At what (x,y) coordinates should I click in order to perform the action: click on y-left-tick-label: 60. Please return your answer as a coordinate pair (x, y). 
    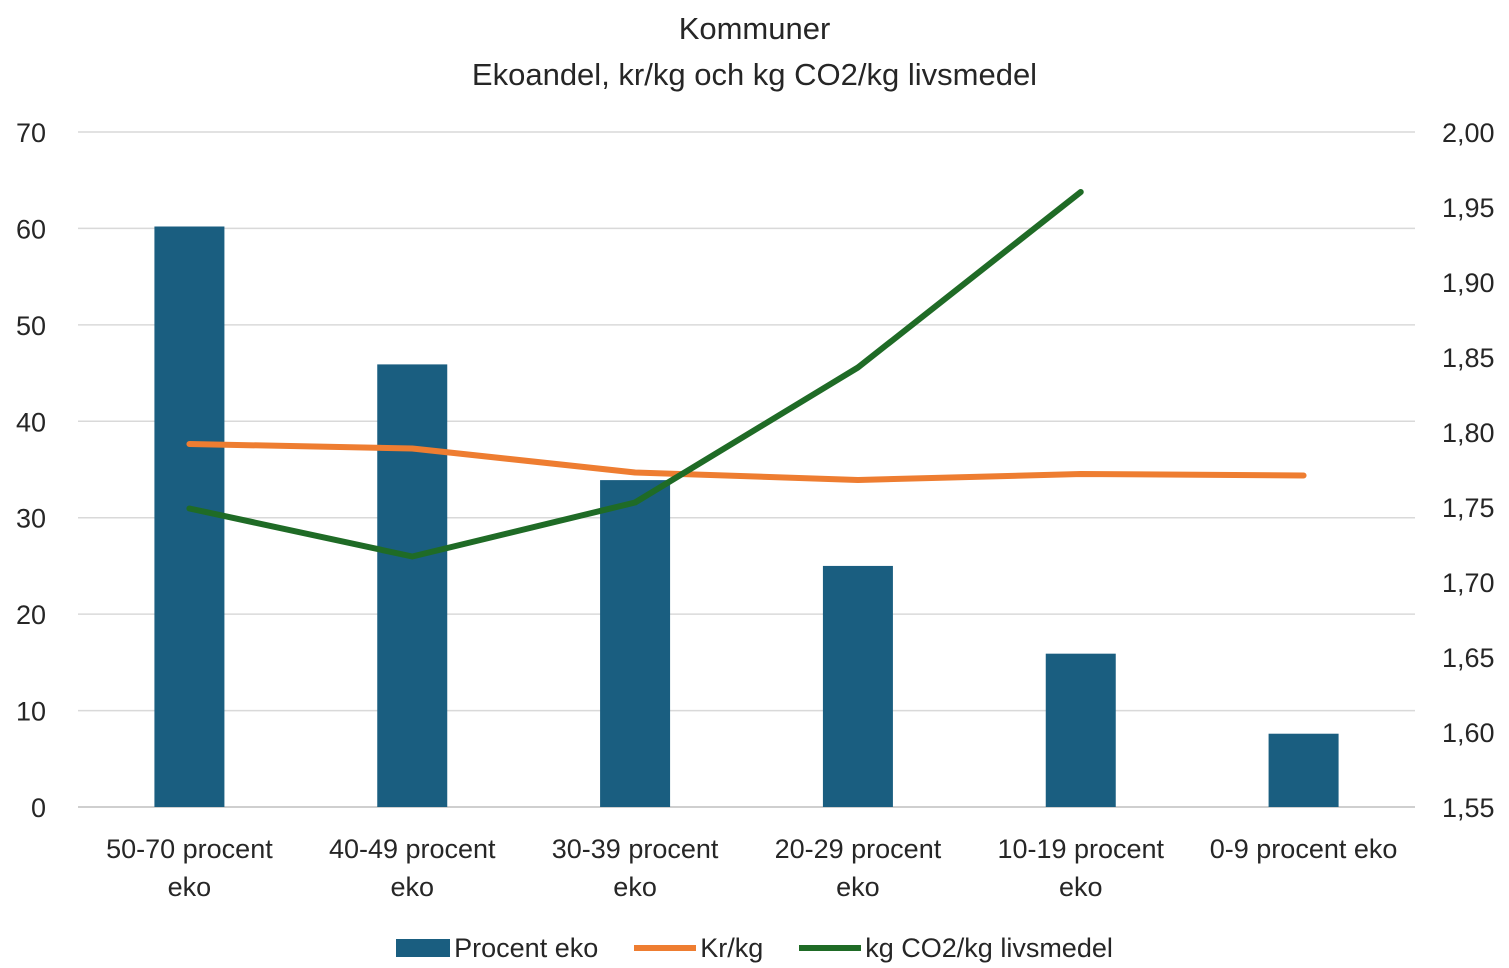
    Looking at the image, I should click on (31, 229).